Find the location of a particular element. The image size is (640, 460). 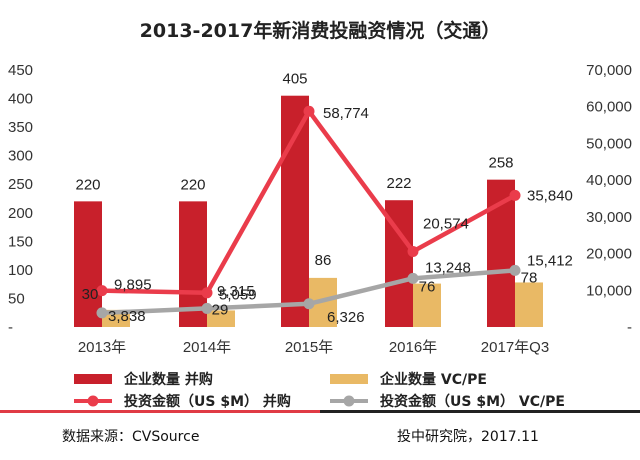

footer-rule-red is located at coordinates (160, 411).